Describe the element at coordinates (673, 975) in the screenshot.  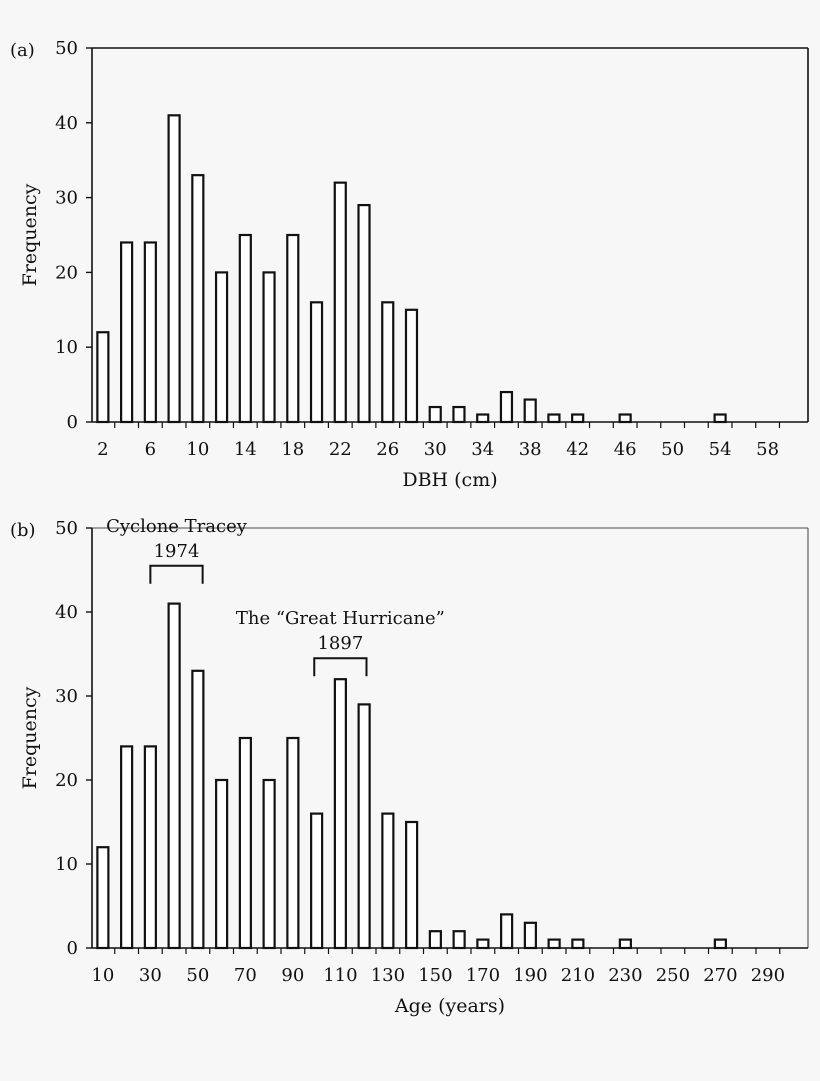
I see `x-tick-label: 250` at that location.